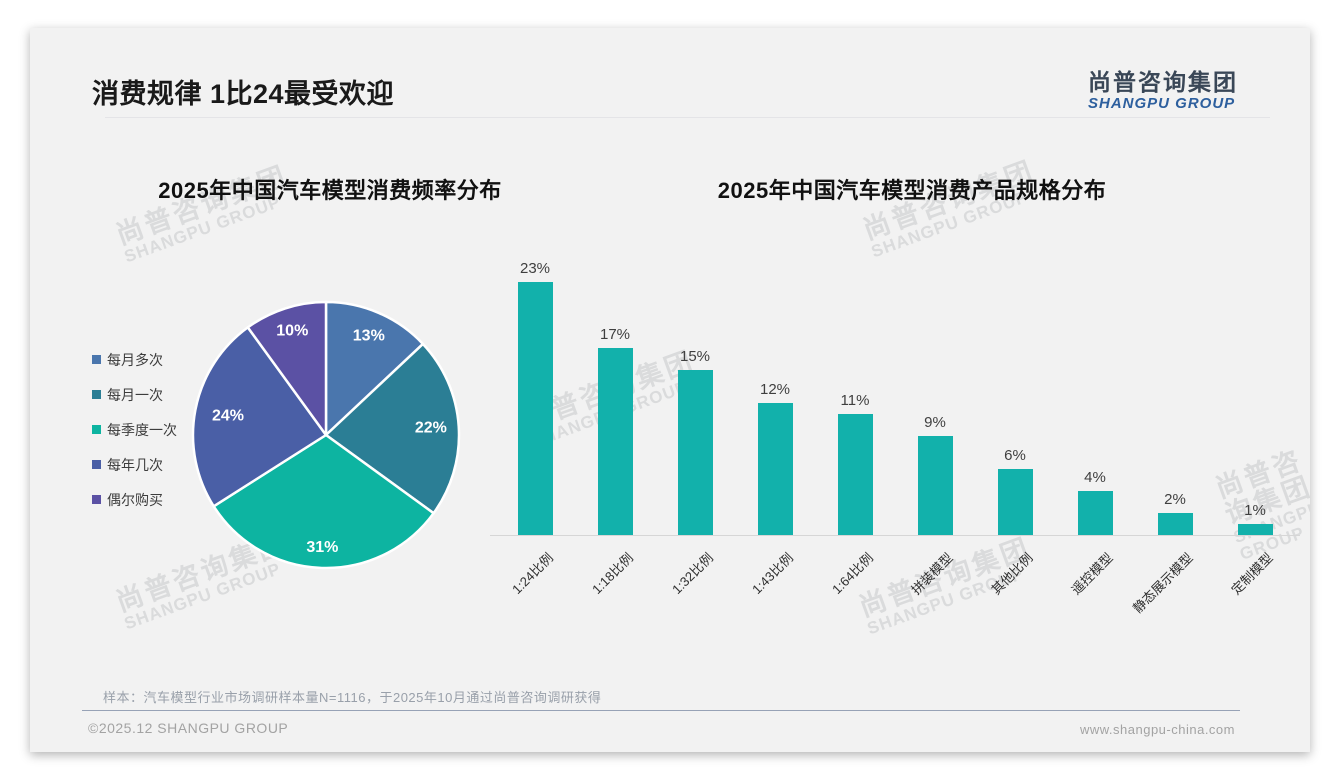  Describe the element at coordinates (330, 190) in the screenshot. I see `pie-chart-title: 2025年中国汽车模型消费频率分布` at that location.